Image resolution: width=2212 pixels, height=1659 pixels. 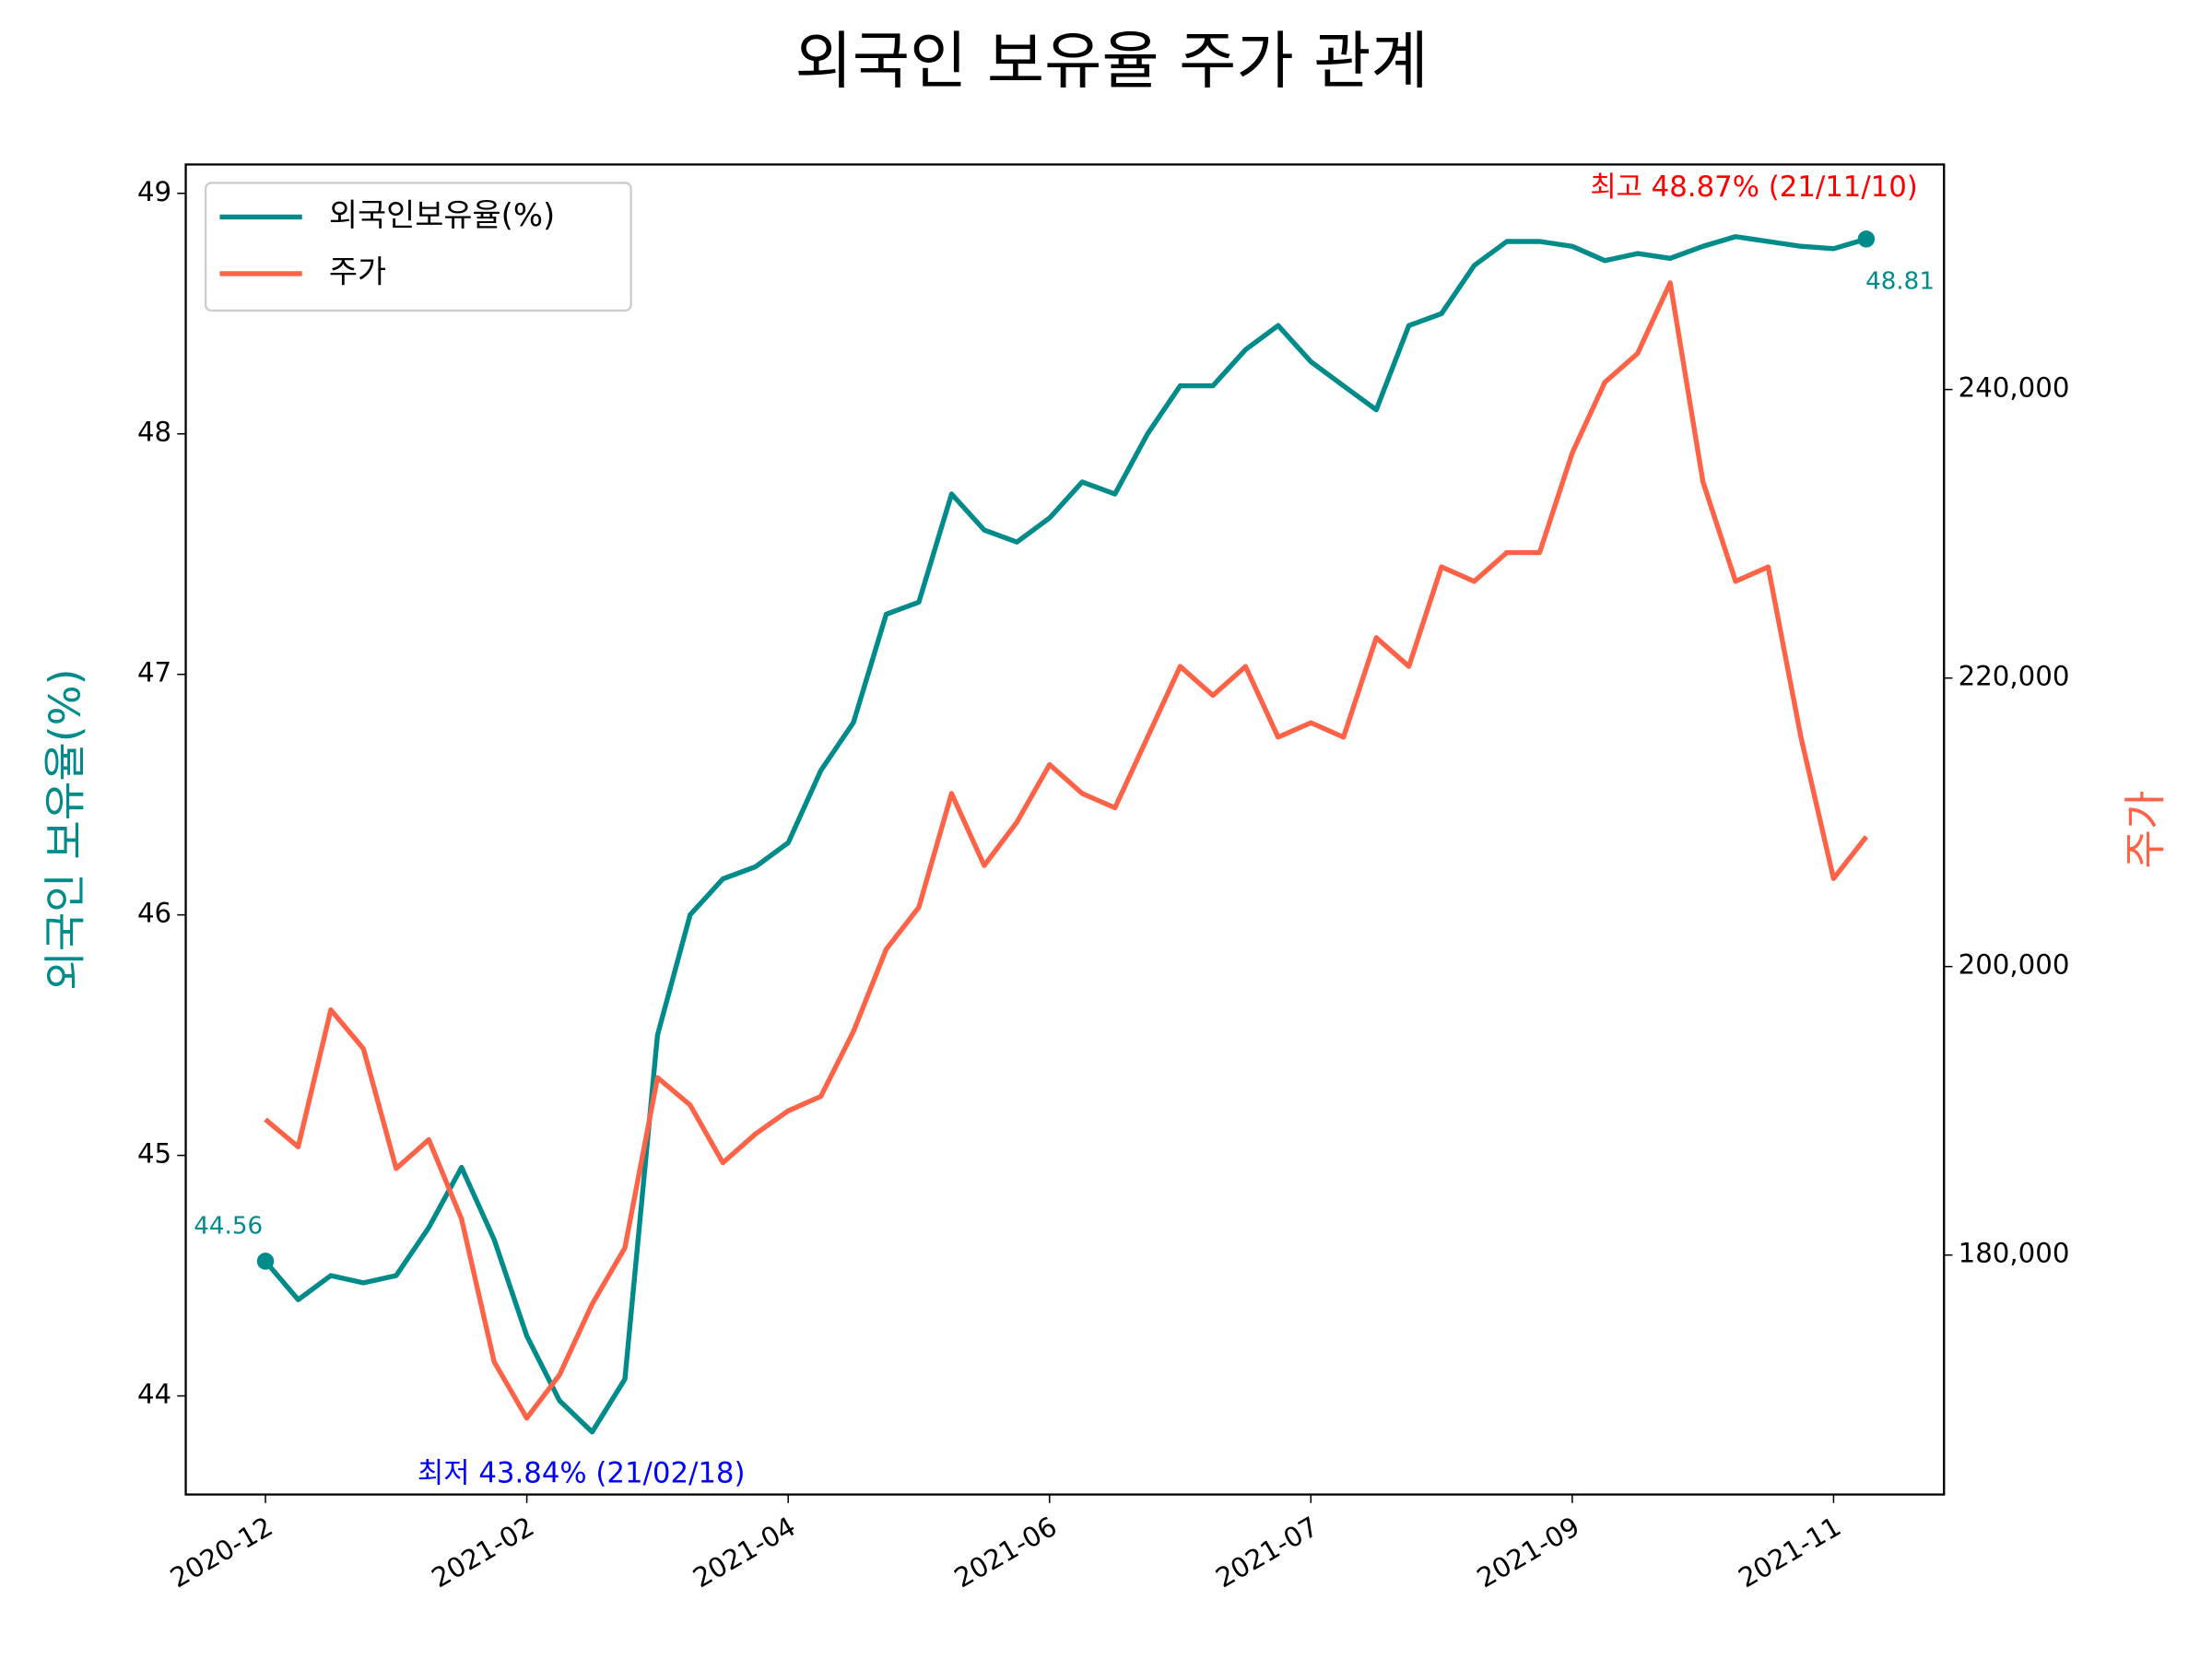 I want to click on x-tick-label: 2021-11, so click(x=1789, y=1552).